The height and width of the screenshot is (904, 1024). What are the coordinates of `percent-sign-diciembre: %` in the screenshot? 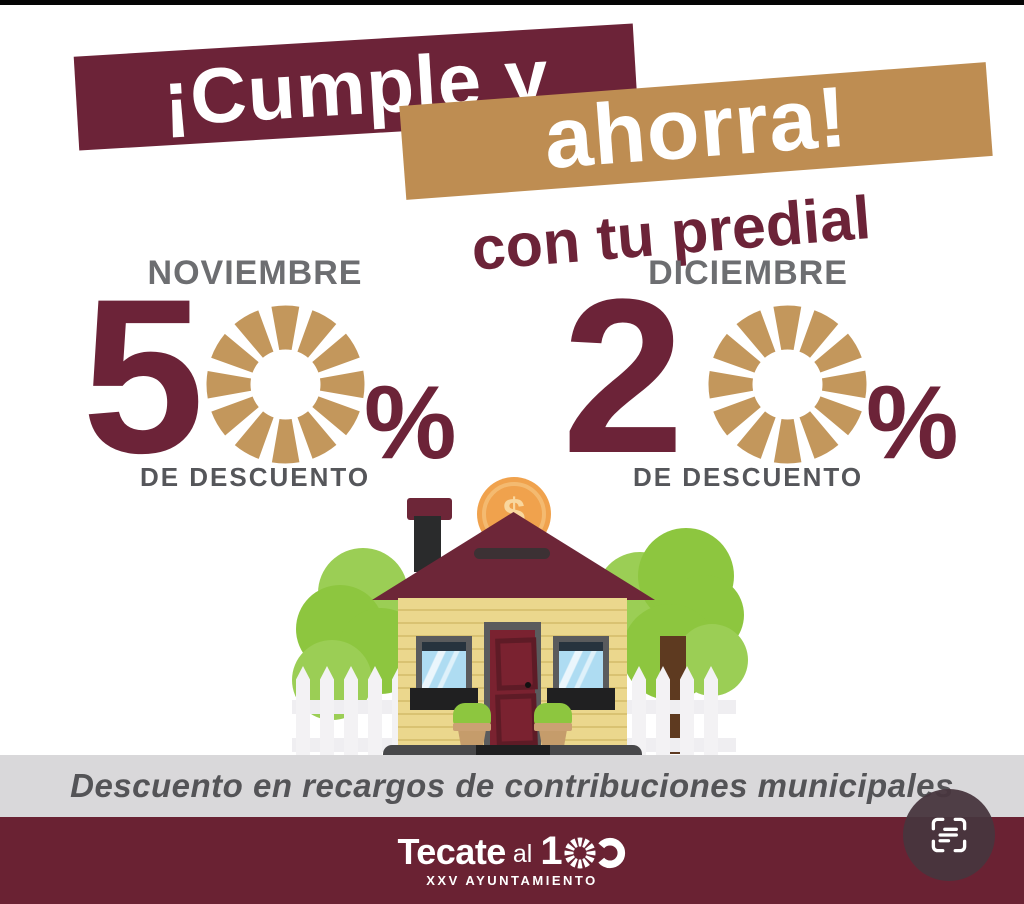 It's located at (912, 423).